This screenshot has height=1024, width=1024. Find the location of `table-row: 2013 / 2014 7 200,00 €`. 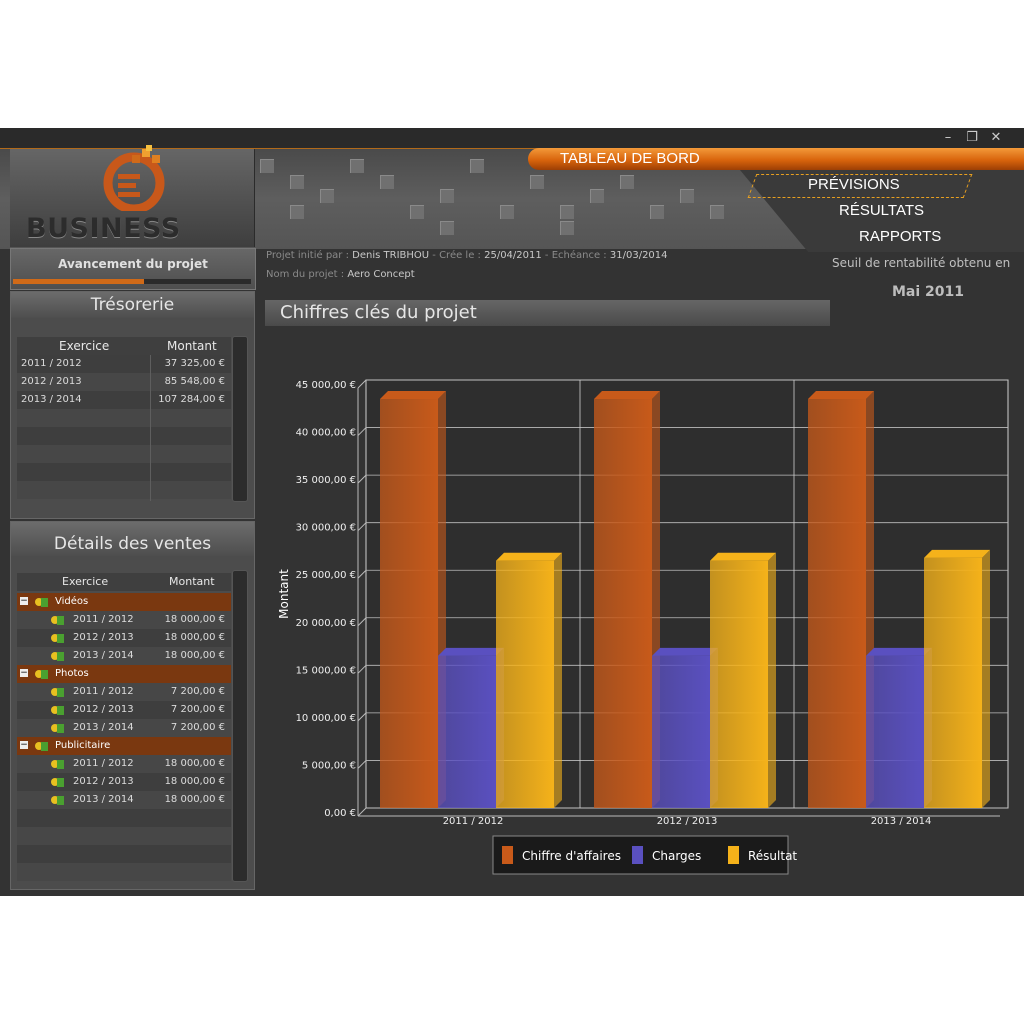

table-row: 2013 / 2014 7 200,00 € is located at coordinates (124, 728).